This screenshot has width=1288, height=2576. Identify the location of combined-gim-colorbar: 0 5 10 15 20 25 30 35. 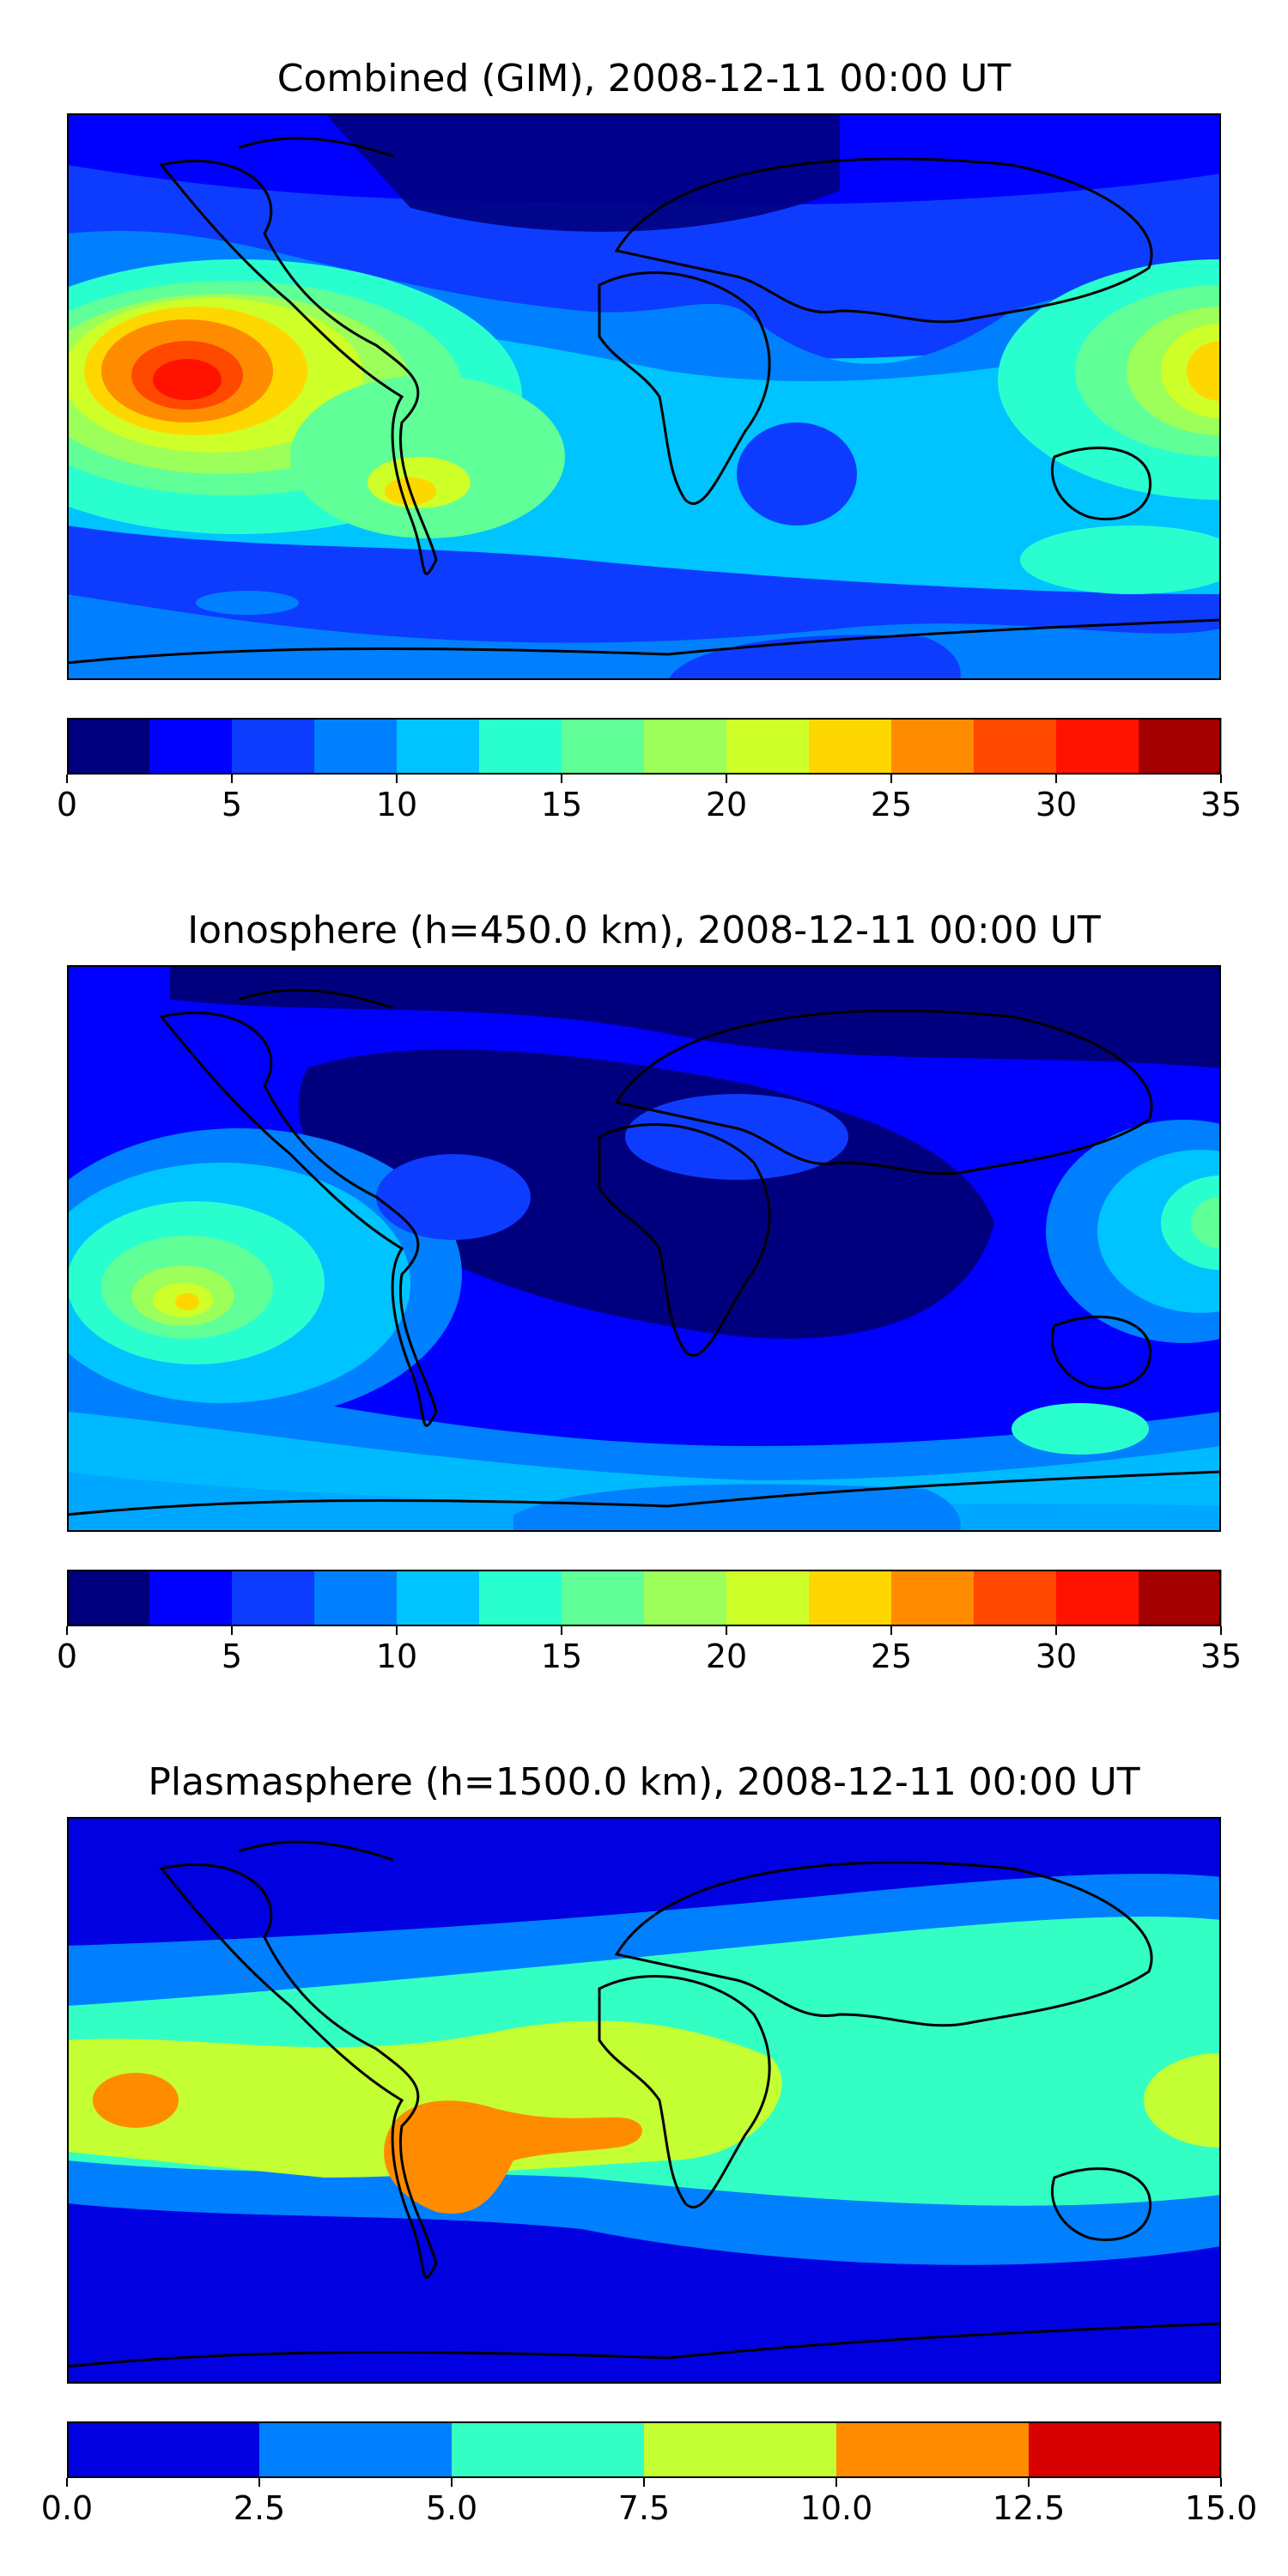
(649, 770).